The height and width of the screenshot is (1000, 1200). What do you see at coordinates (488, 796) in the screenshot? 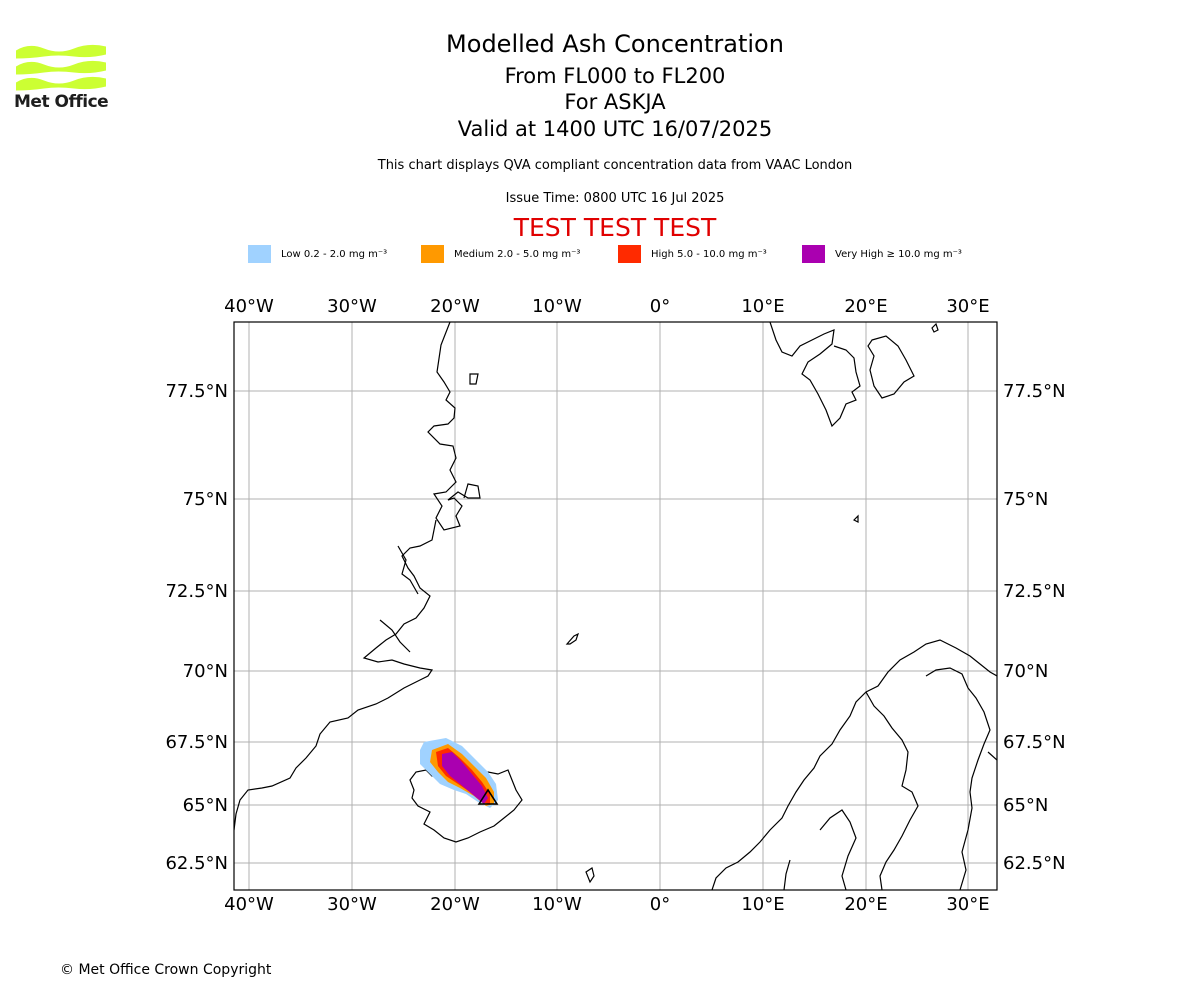
I see `volcano-triangle-icon` at bounding box center [488, 796].